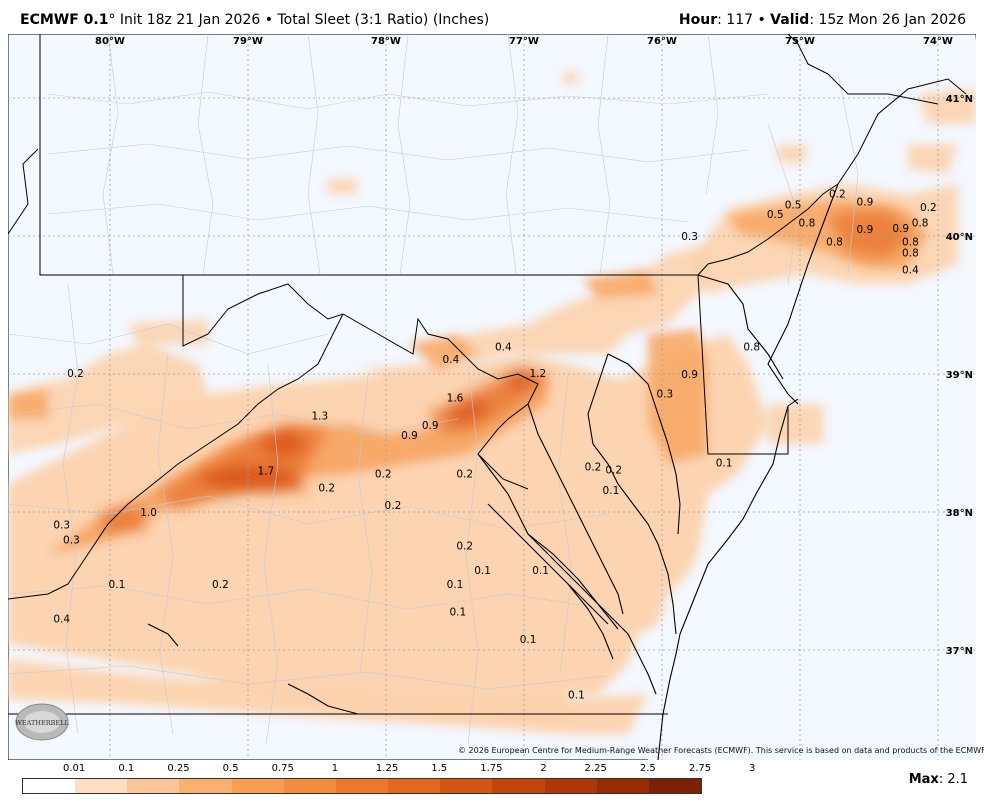 The width and height of the screenshot is (984, 808). I want to click on legend-label: 0.75, so click(282, 768).